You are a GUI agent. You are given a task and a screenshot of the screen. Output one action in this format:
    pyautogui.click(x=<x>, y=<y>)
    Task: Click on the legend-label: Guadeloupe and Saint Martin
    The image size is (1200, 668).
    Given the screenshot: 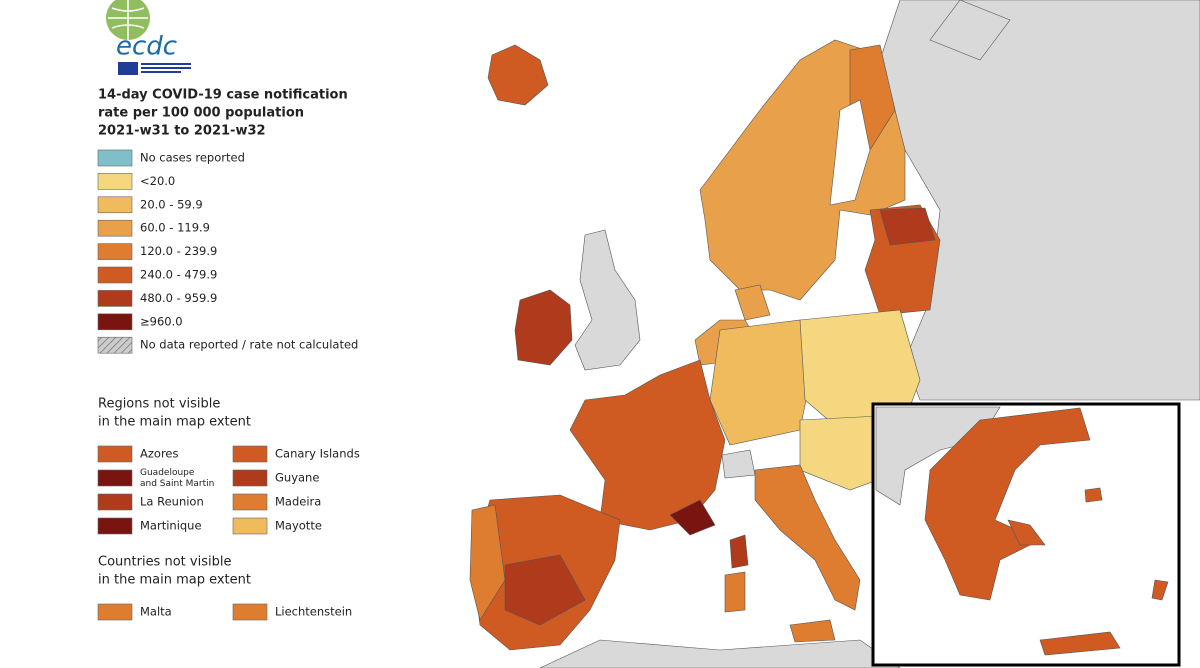 What is the action you would take?
    pyautogui.click(x=177, y=478)
    